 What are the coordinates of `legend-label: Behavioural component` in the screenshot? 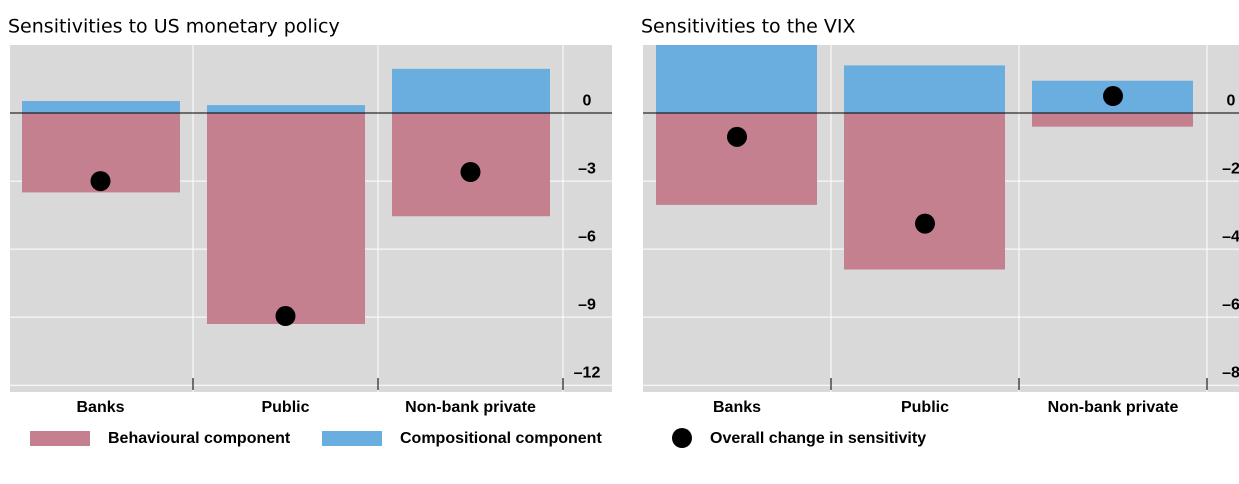 It's located at (199, 438).